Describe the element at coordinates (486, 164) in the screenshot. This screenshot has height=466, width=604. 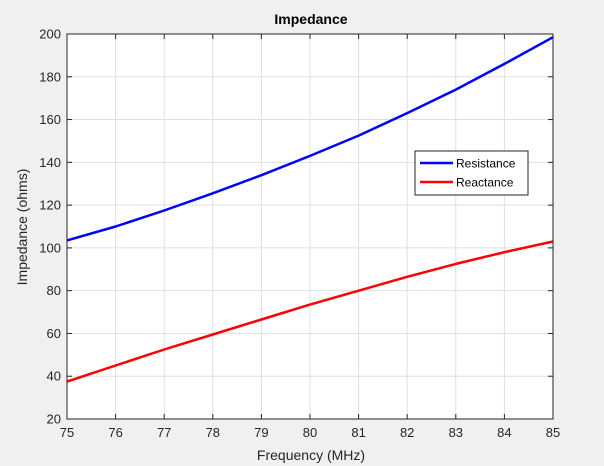
I see `legend-label-resistance: Resistance` at that location.